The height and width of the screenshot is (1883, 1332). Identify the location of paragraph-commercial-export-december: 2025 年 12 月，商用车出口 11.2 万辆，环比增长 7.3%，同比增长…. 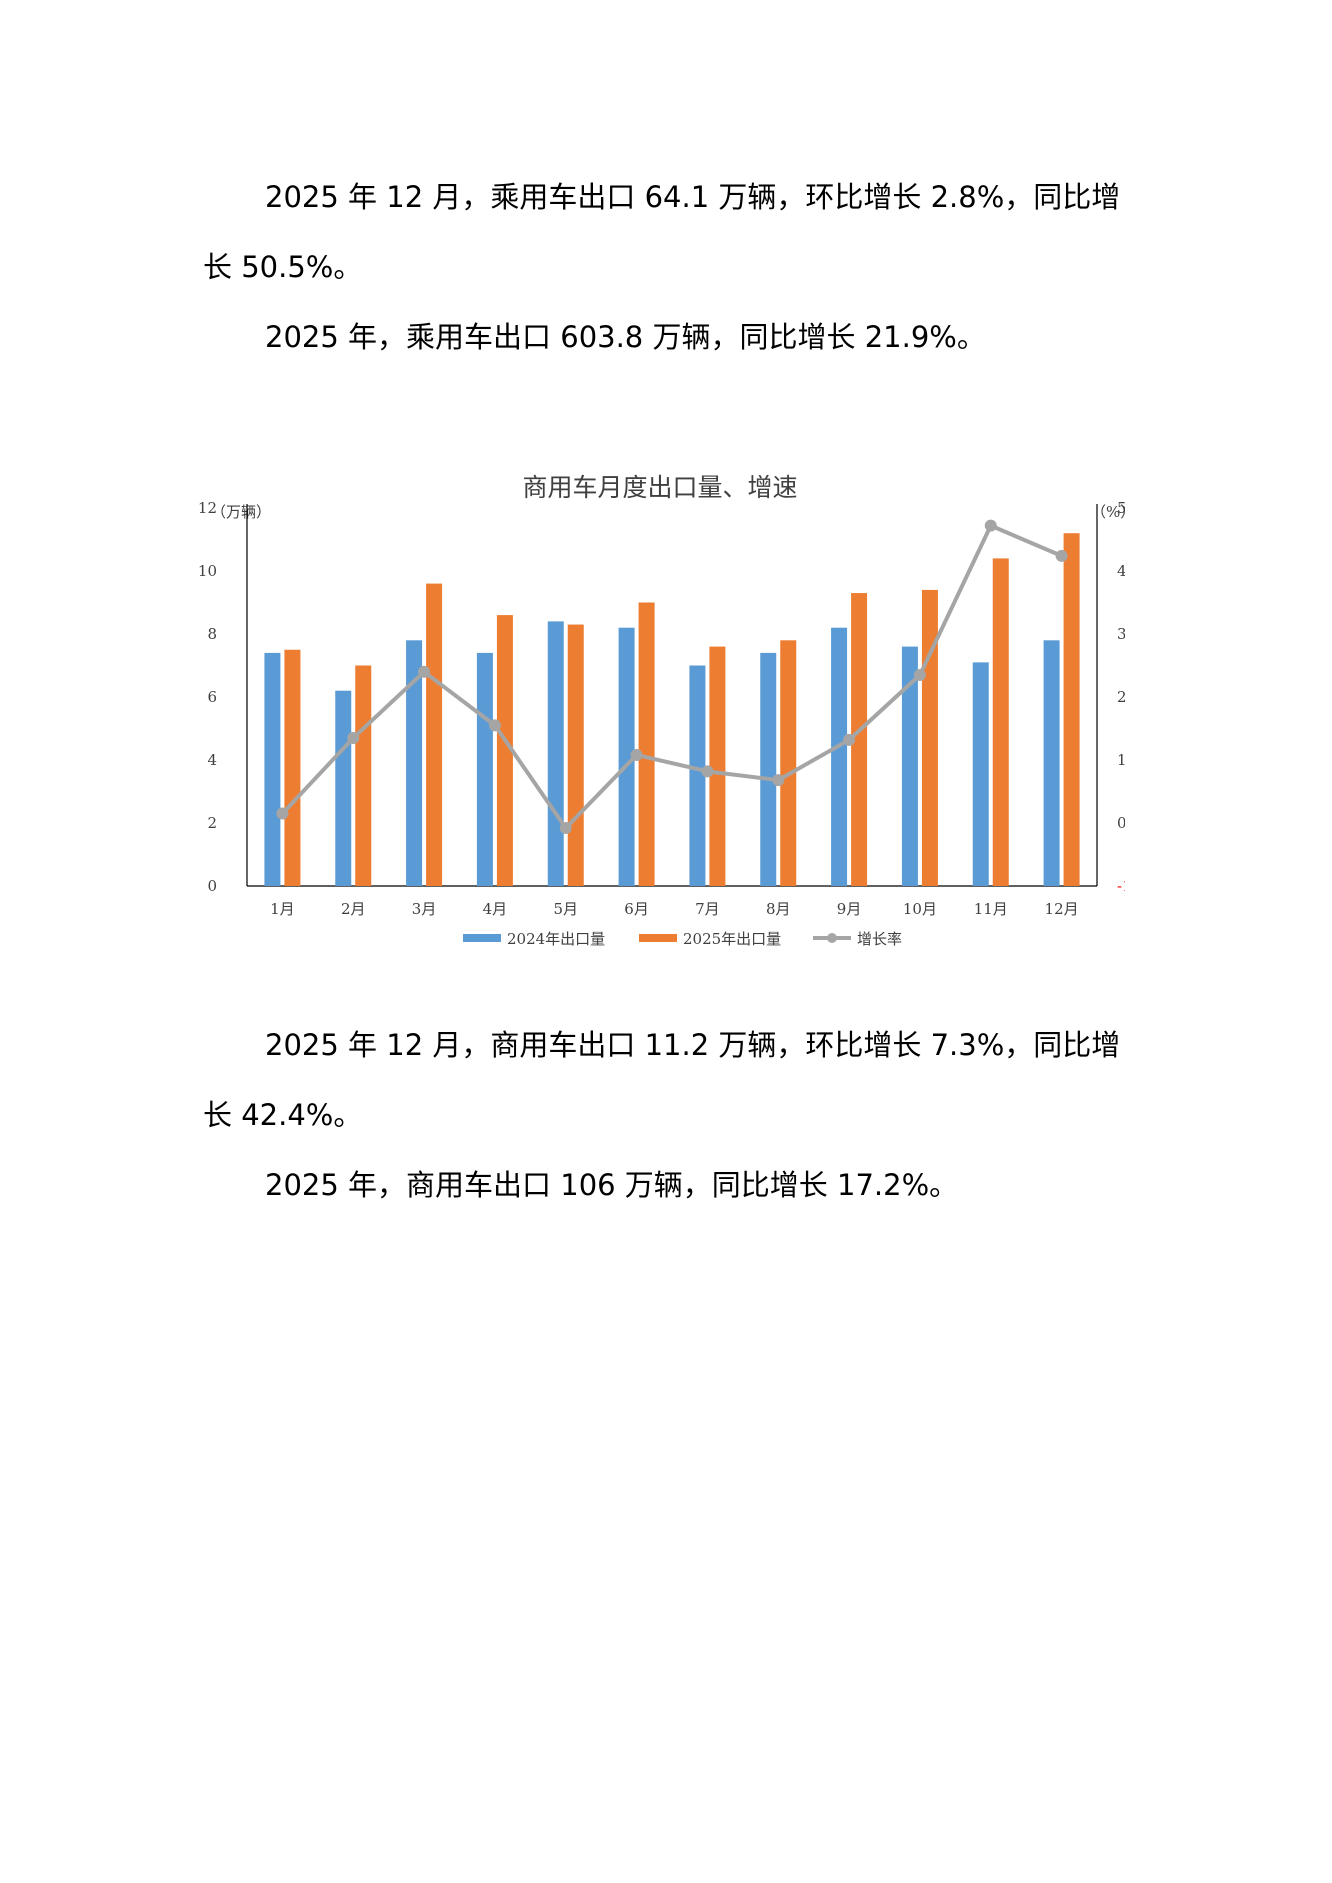
(673, 1080).